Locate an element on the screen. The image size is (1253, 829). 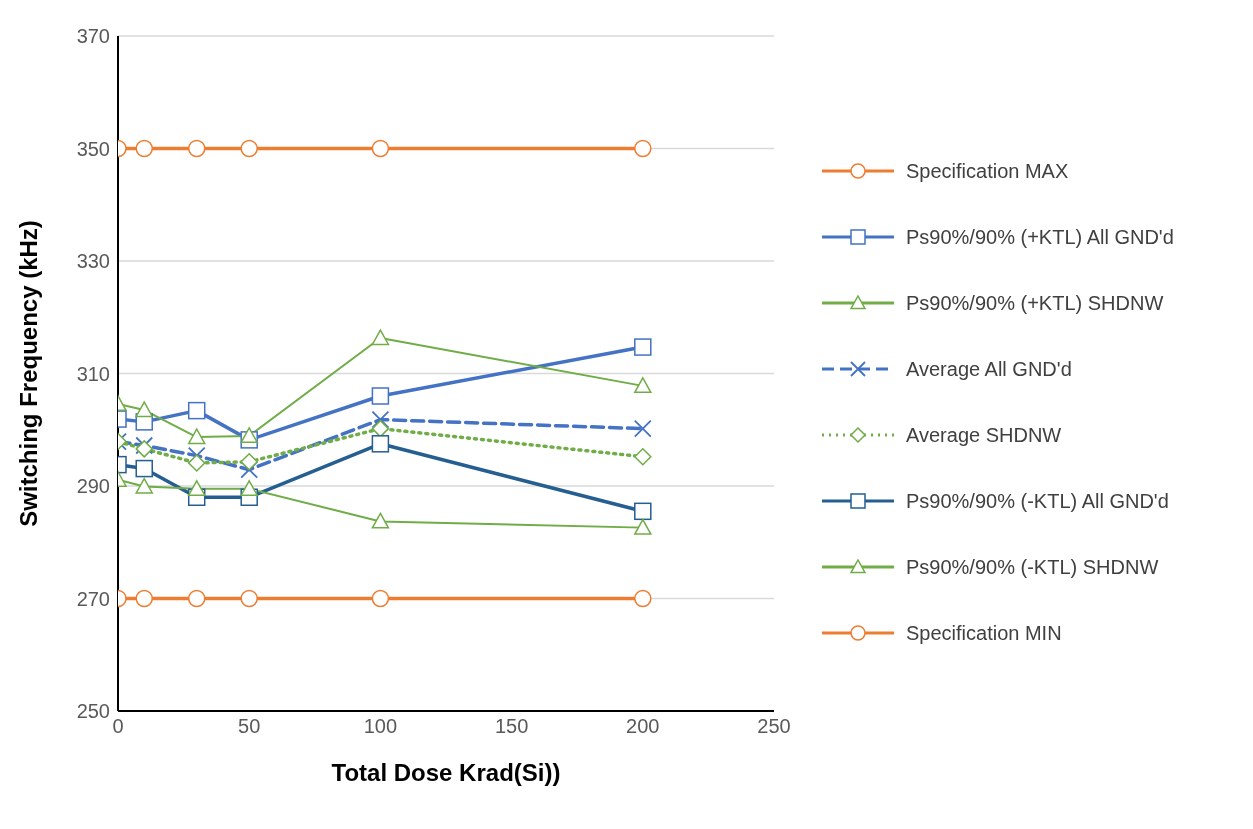
legend-label: Ps90%/90% (-KTL) All GND'd is located at coordinates (1037, 501).